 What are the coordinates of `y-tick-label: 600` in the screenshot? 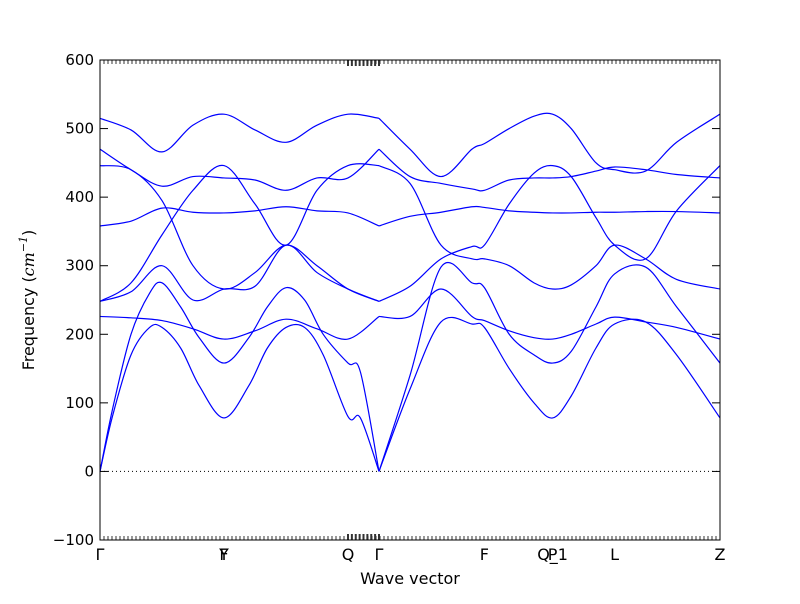 It's located at (79, 60).